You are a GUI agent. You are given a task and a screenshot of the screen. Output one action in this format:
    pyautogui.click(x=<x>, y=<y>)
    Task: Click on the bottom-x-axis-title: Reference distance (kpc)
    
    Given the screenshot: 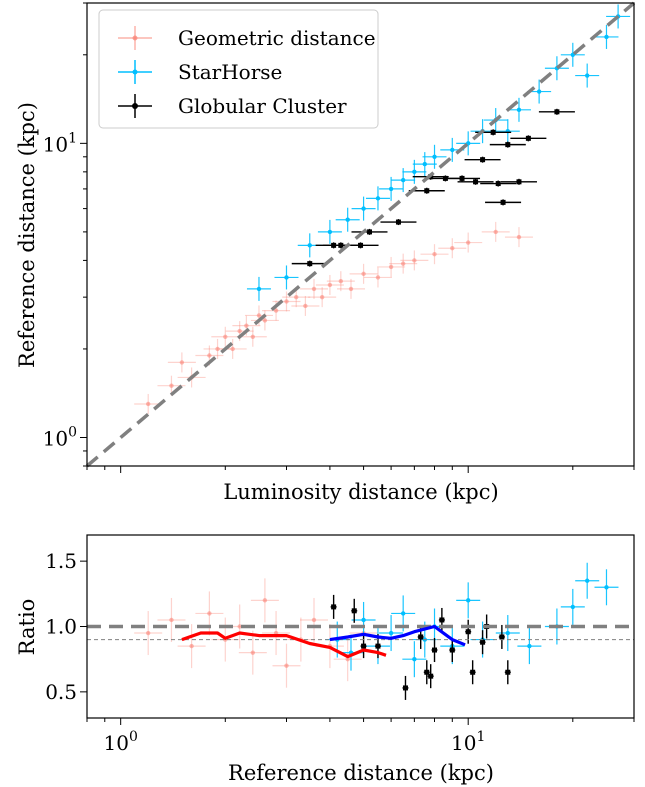 What is the action you would take?
    pyautogui.click(x=361, y=773)
    